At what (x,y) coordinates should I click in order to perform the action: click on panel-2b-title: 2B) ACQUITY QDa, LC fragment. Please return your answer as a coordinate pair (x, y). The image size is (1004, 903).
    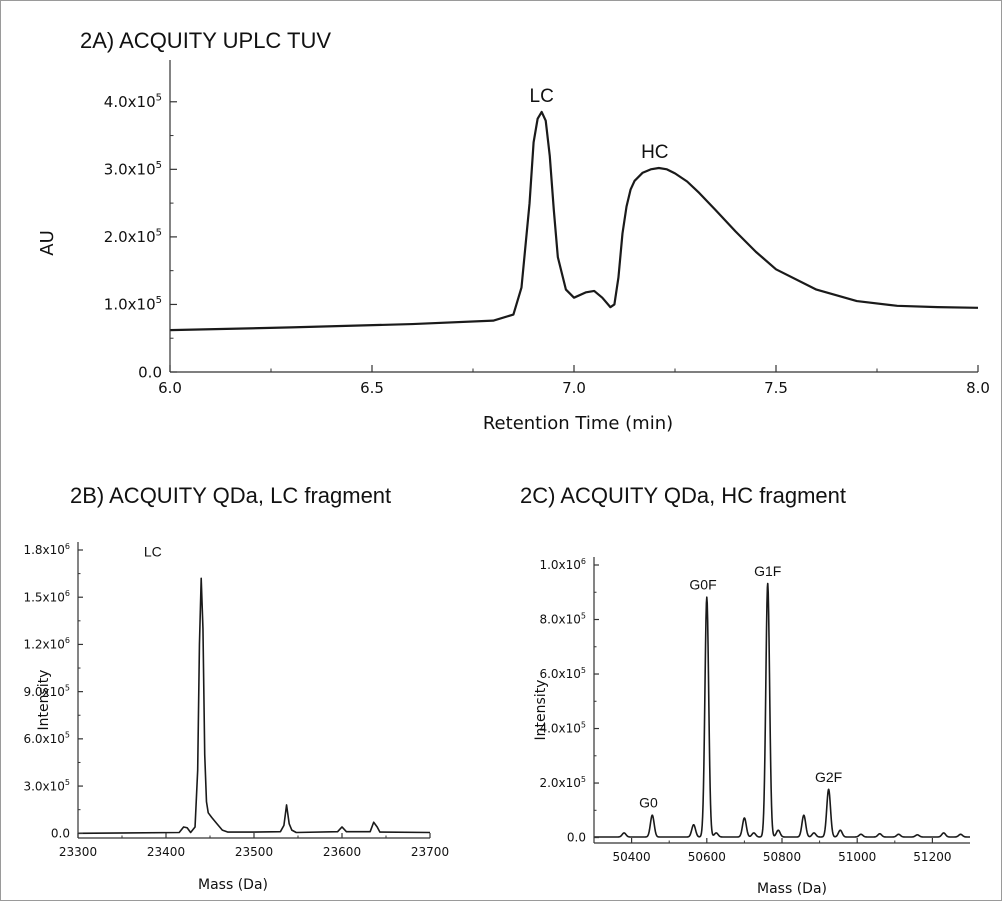
    Looking at the image, I should click on (230, 495).